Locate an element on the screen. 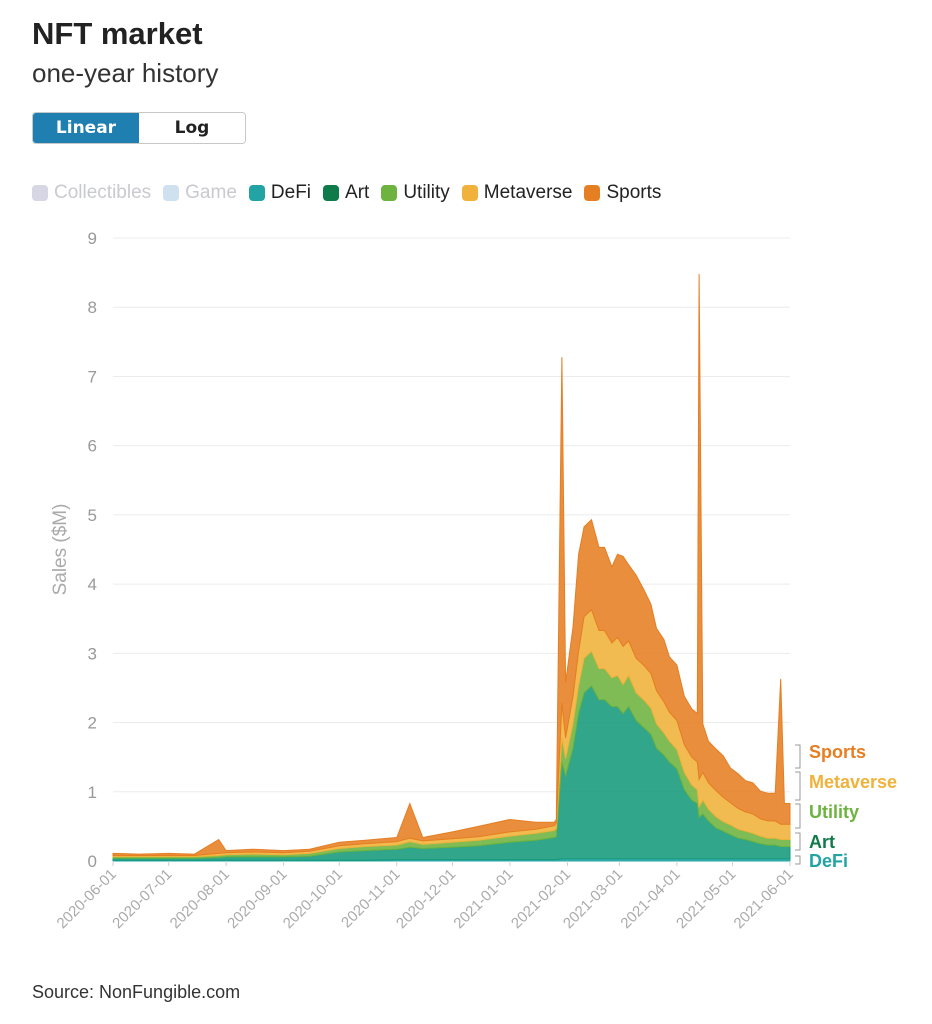 This screenshot has width=932, height=1024. end-label-metaverse: Metaverse is located at coordinates (853, 782).